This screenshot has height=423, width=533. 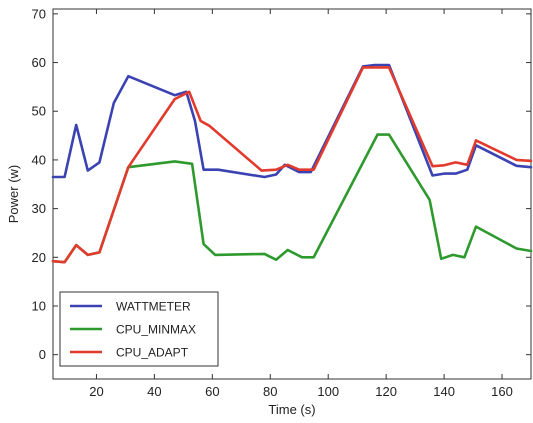 What do you see at coordinates (39, 111) in the screenshot?
I see `y-tick-label: 50` at bounding box center [39, 111].